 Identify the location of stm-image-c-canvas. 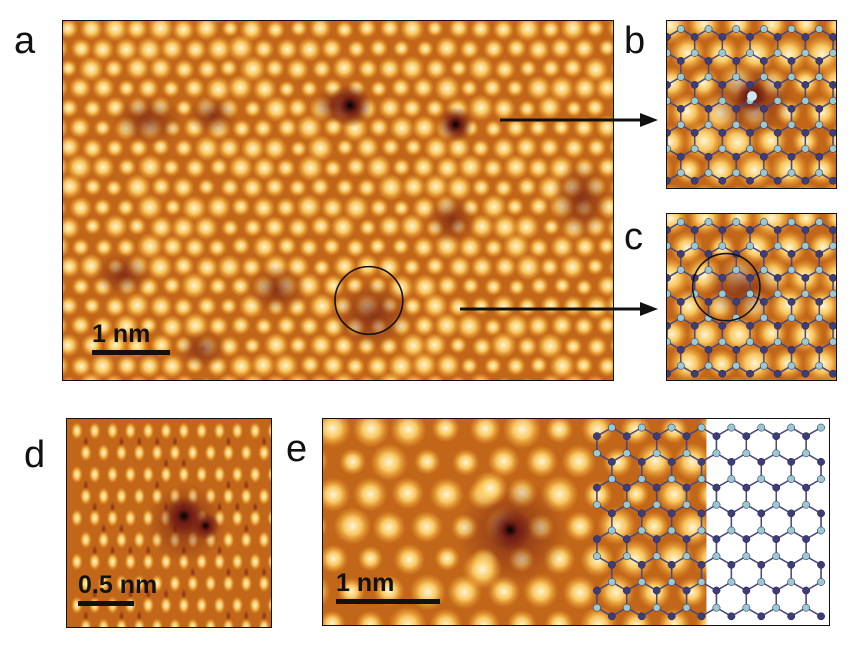
(751, 297).